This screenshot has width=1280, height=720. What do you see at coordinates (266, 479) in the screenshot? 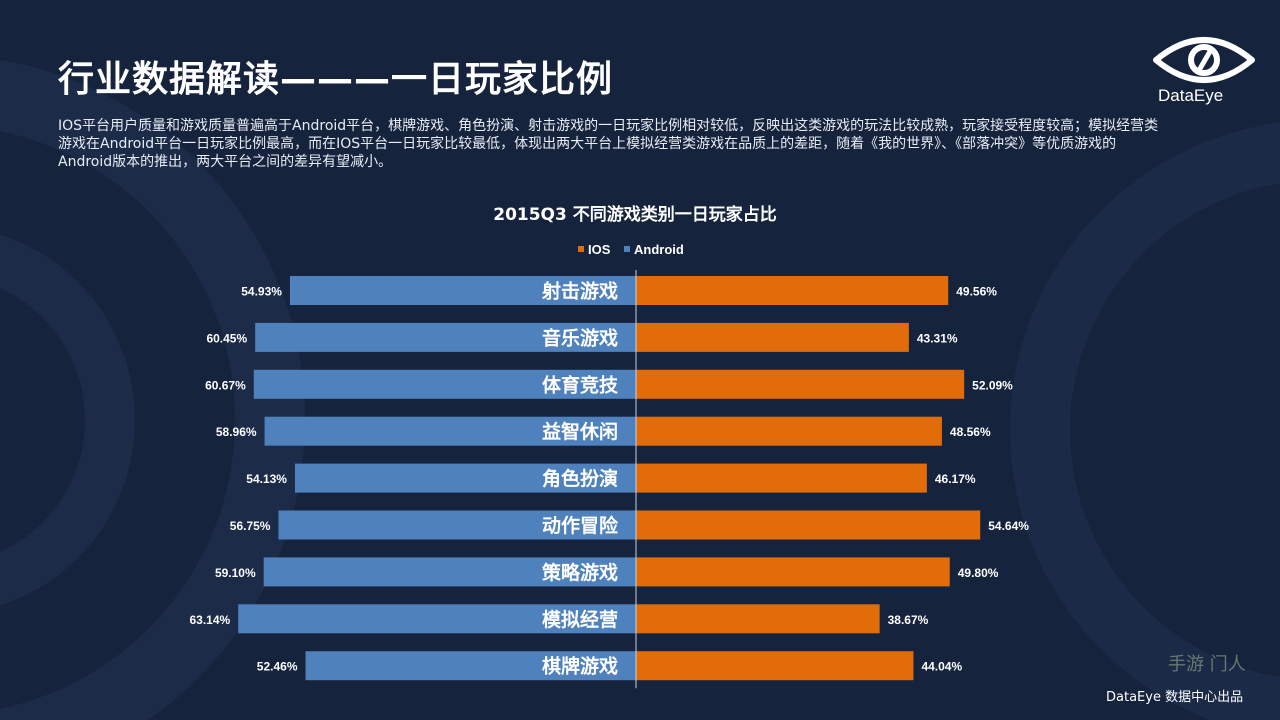
I see `data-label-android: 54.13%` at bounding box center [266, 479].